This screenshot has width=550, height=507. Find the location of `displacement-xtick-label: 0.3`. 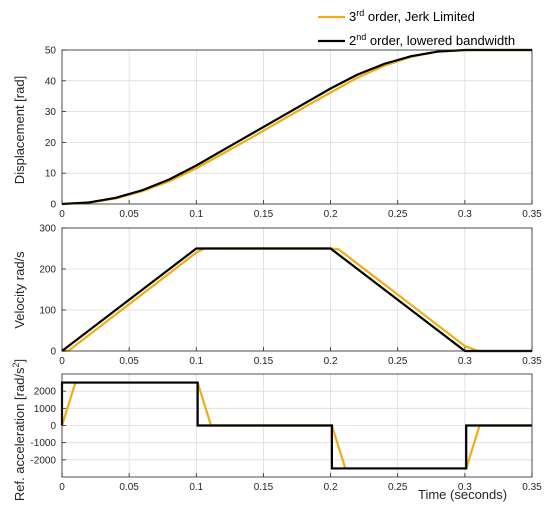

displacement-xtick-label: 0.3 is located at coordinates (465, 214).